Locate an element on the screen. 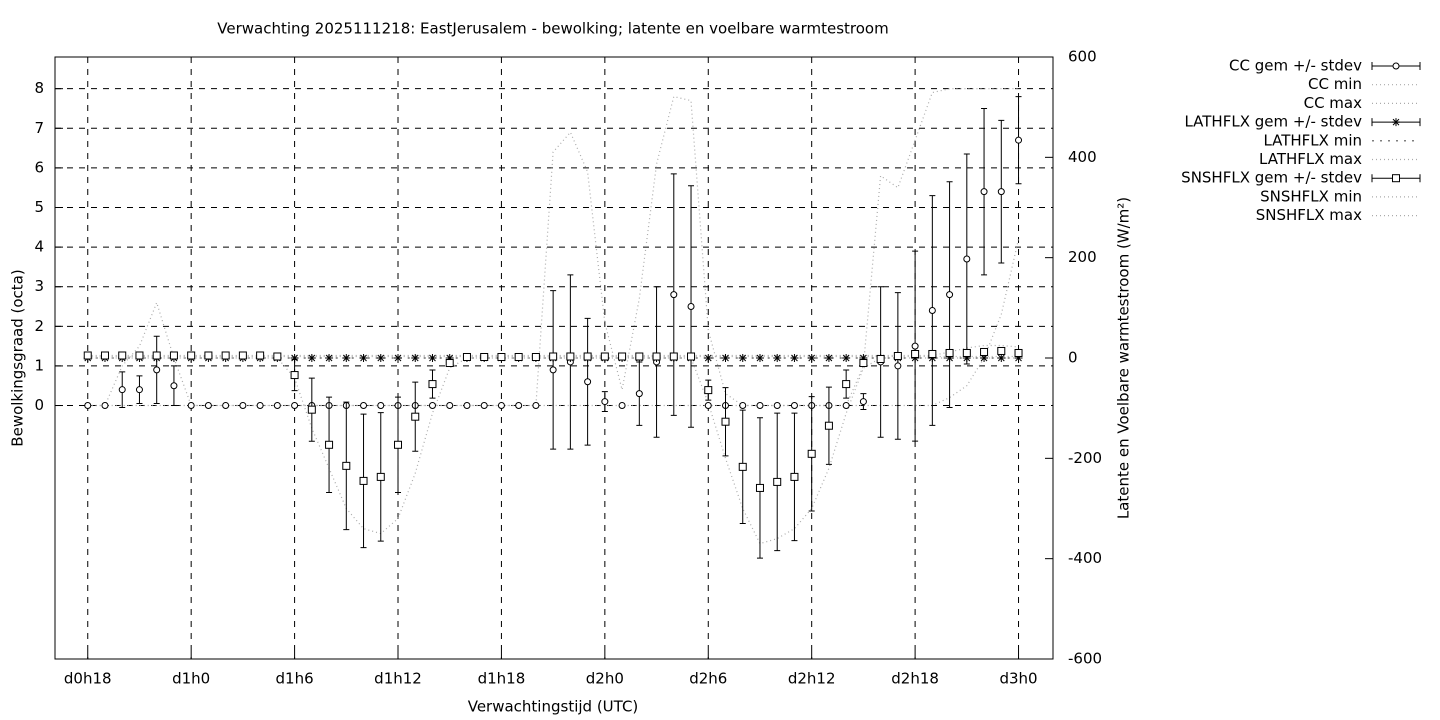 This screenshot has height=720, width=1440. y-tick-label: 1 is located at coordinates (39, 365).